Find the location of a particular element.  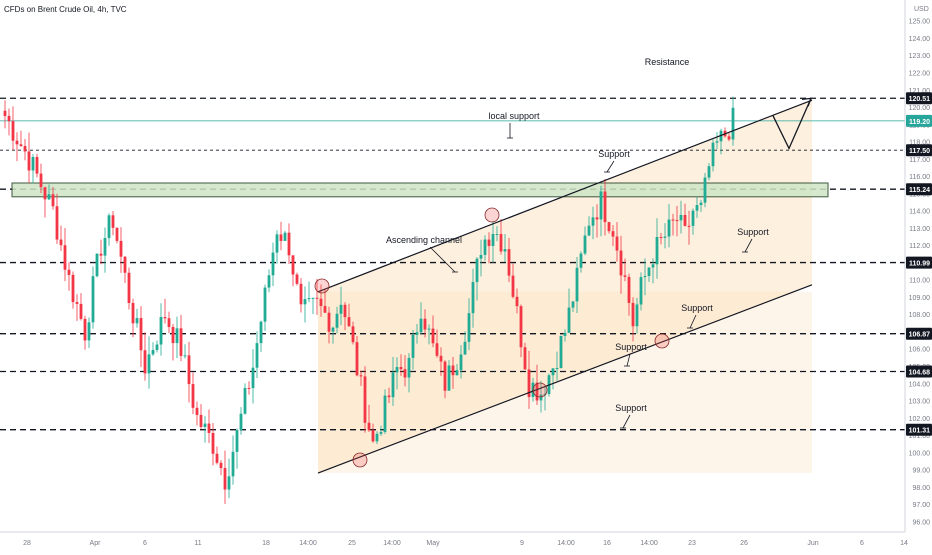

price-badge-label: 106.87 is located at coordinates (920, 335).